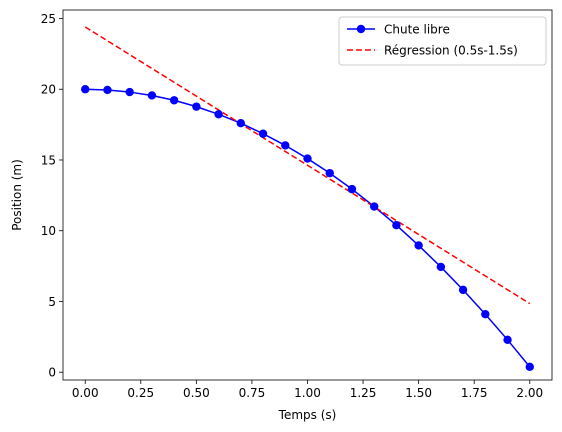 This screenshot has width=562, height=432. I want to click on x-axis: 0.00 0.25 0.50 0.75 1.00 1.25 1.50 1.75 2.00, so click(307, 390).